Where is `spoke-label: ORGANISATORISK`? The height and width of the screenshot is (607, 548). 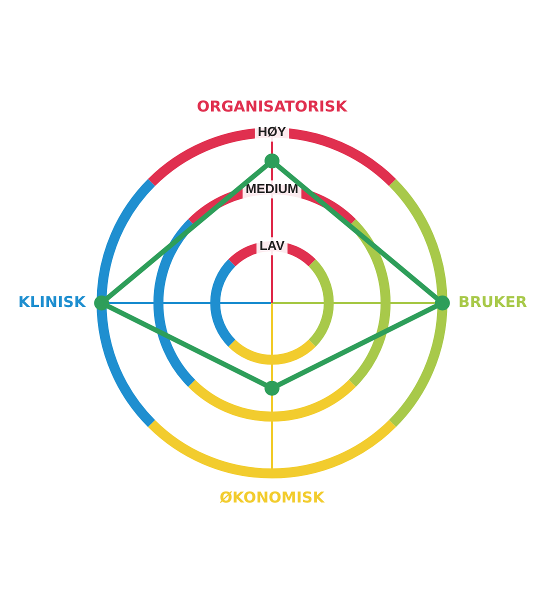 spoke-label: ORGANISATORISK is located at coordinates (272, 106).